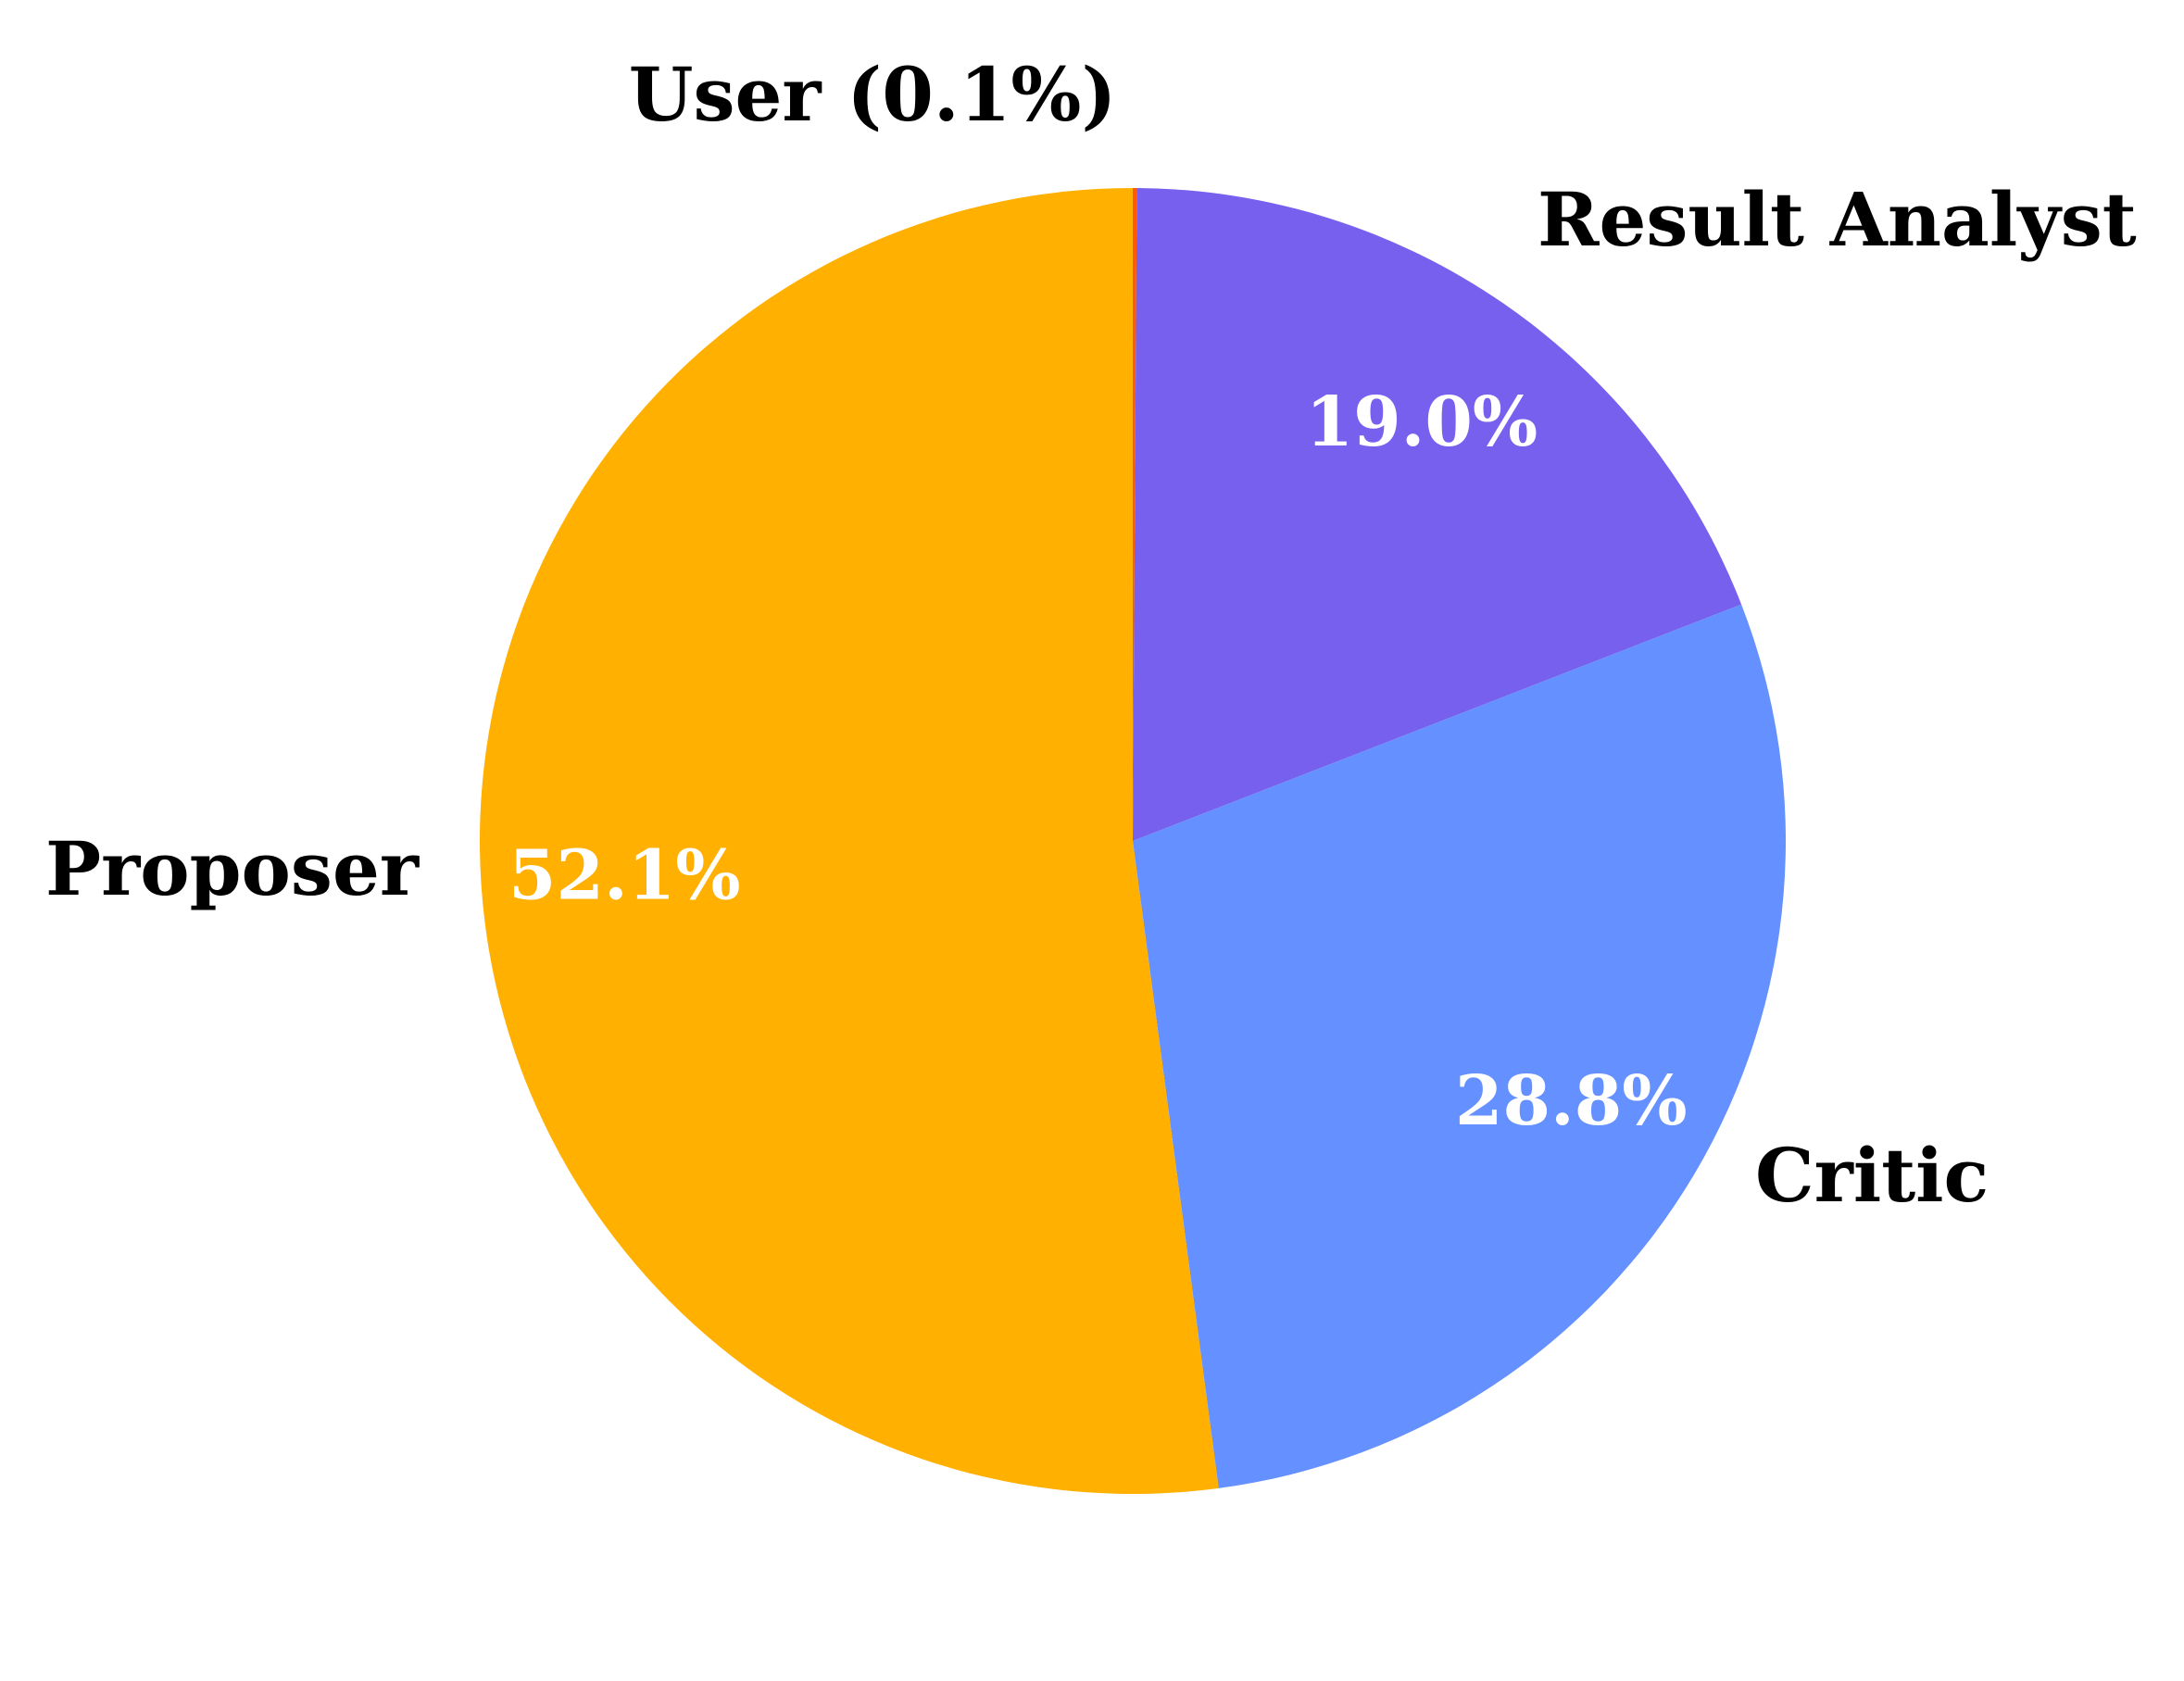  Describe the element at coordinates (624, 875) in the screenshot. I see `pct-label-proposer: 52.1%` at that location.